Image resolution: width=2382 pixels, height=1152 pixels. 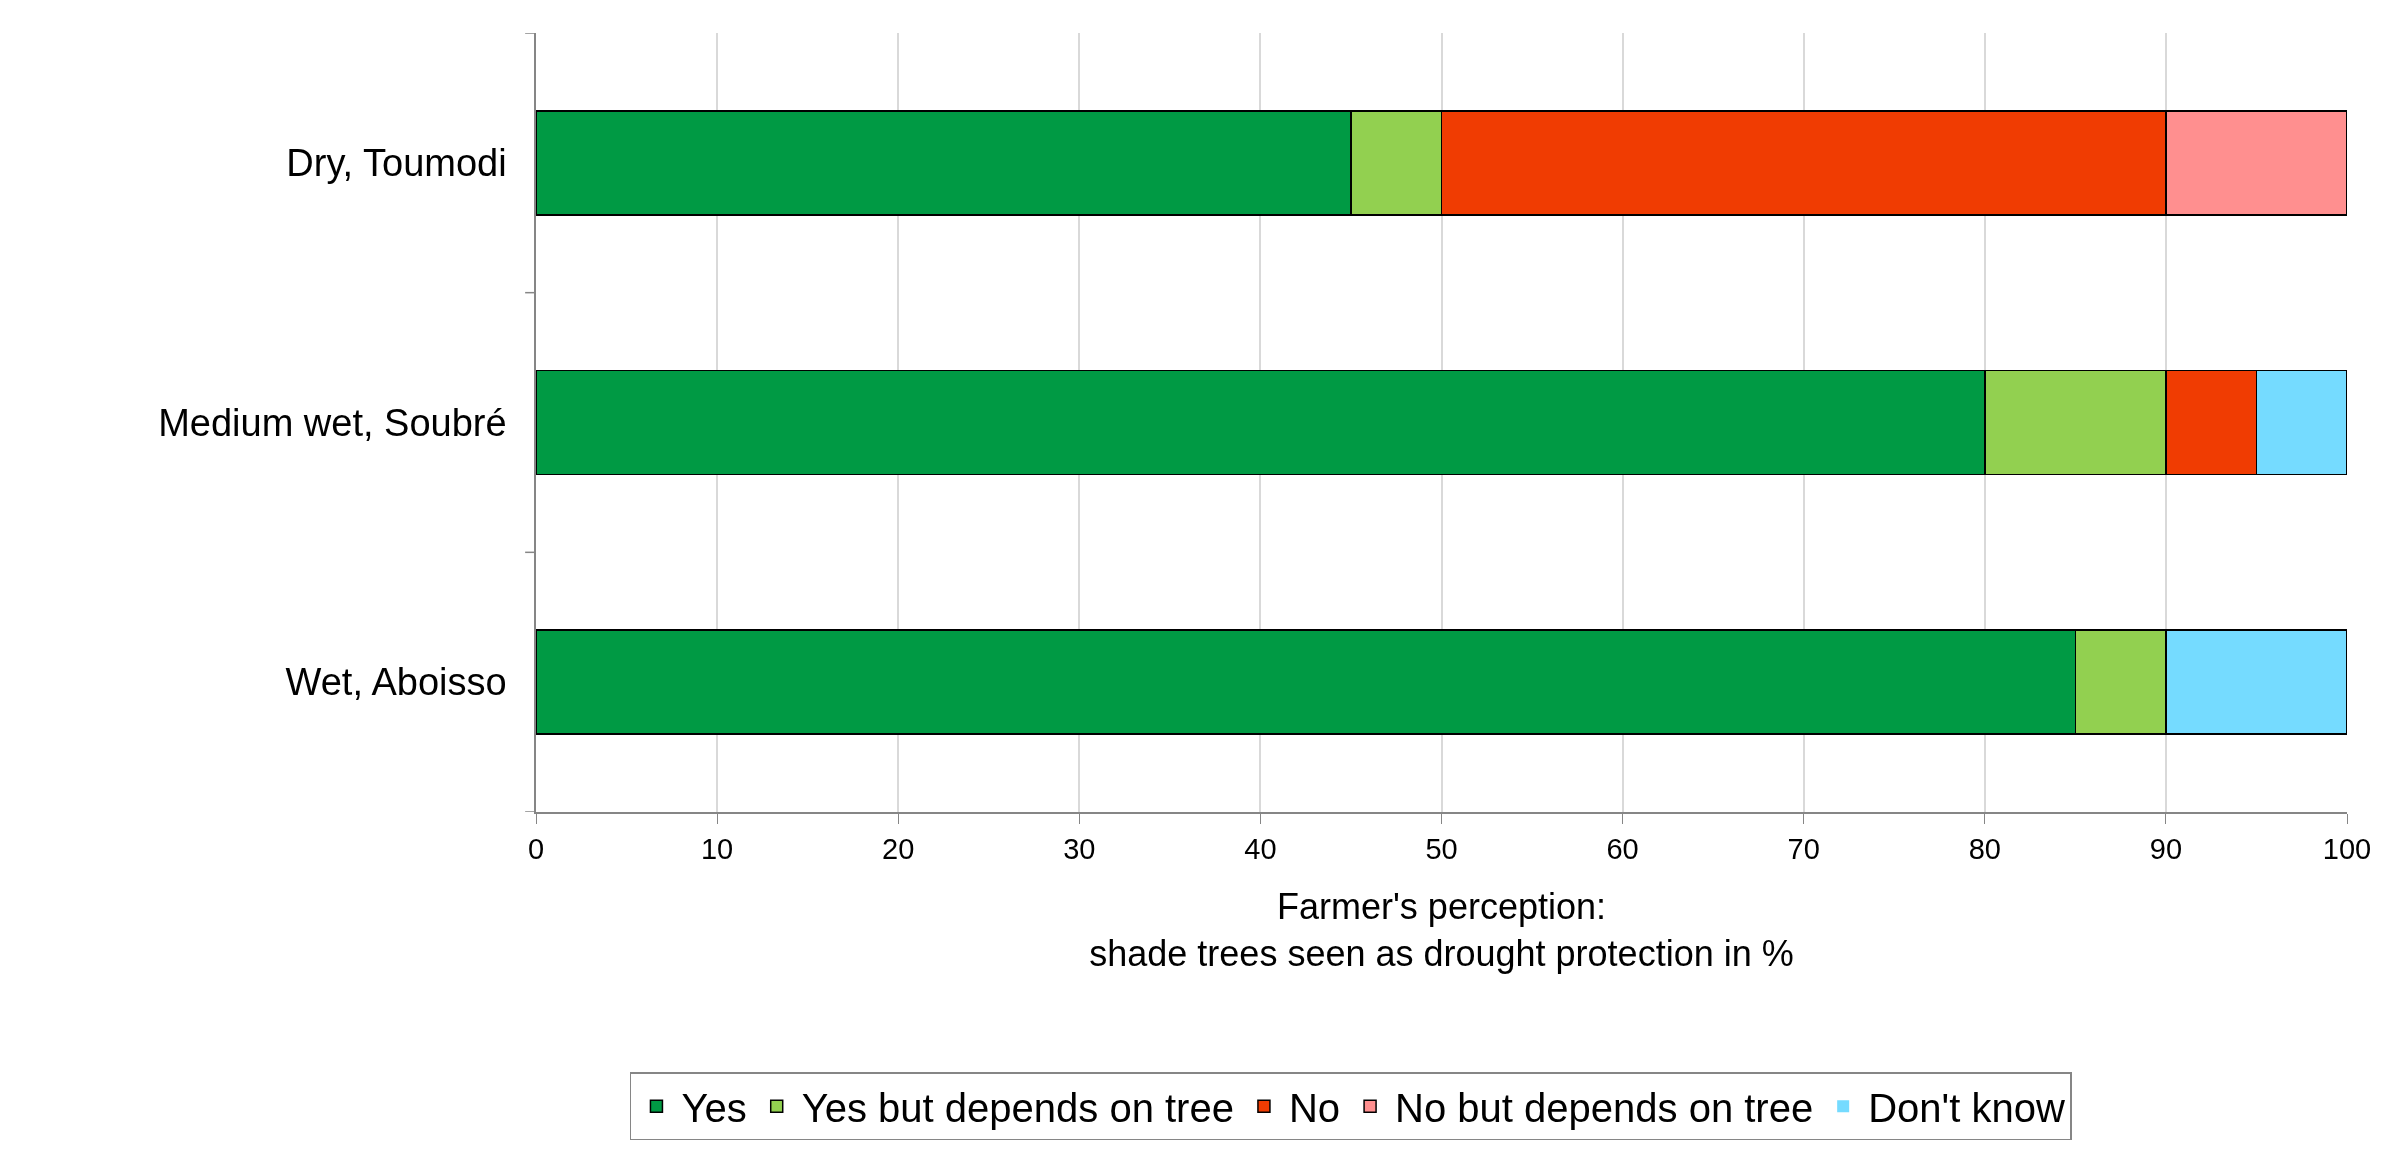 What do you see at coordinates (714, 1107) in the screenshot?
I see `legend-label: Yes` at bounding box center [714, 1107].